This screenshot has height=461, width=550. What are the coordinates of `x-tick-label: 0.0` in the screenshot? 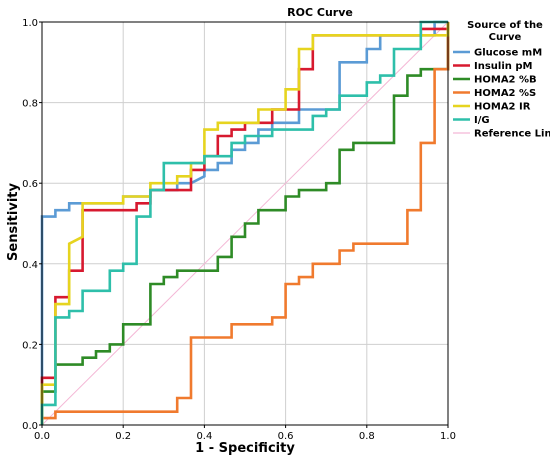 It's located at (42, 436).